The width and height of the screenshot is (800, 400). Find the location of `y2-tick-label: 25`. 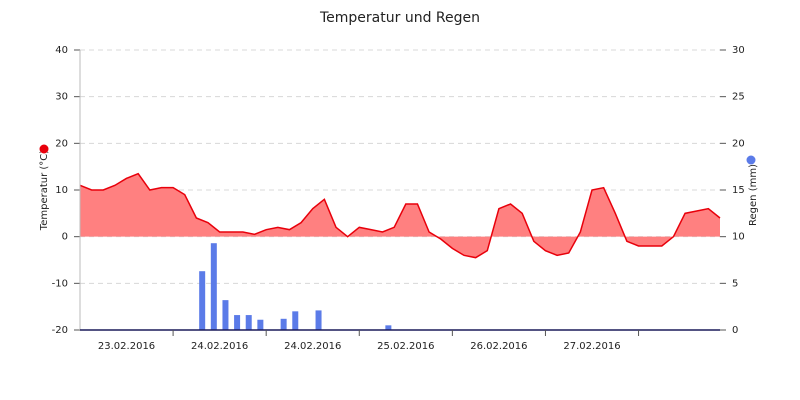

y2-tick-label: 25 is located at coordinates (738, 97).